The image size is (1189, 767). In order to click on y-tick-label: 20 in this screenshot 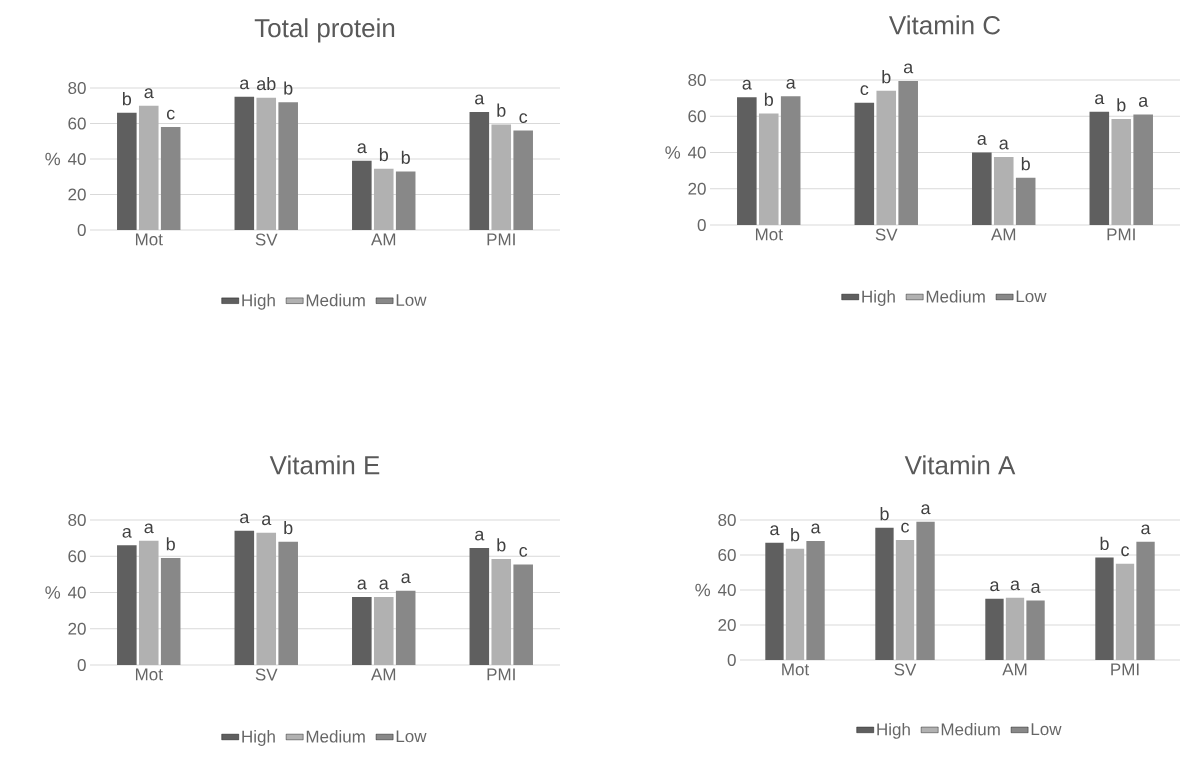, I will do `click(727, 625)`.